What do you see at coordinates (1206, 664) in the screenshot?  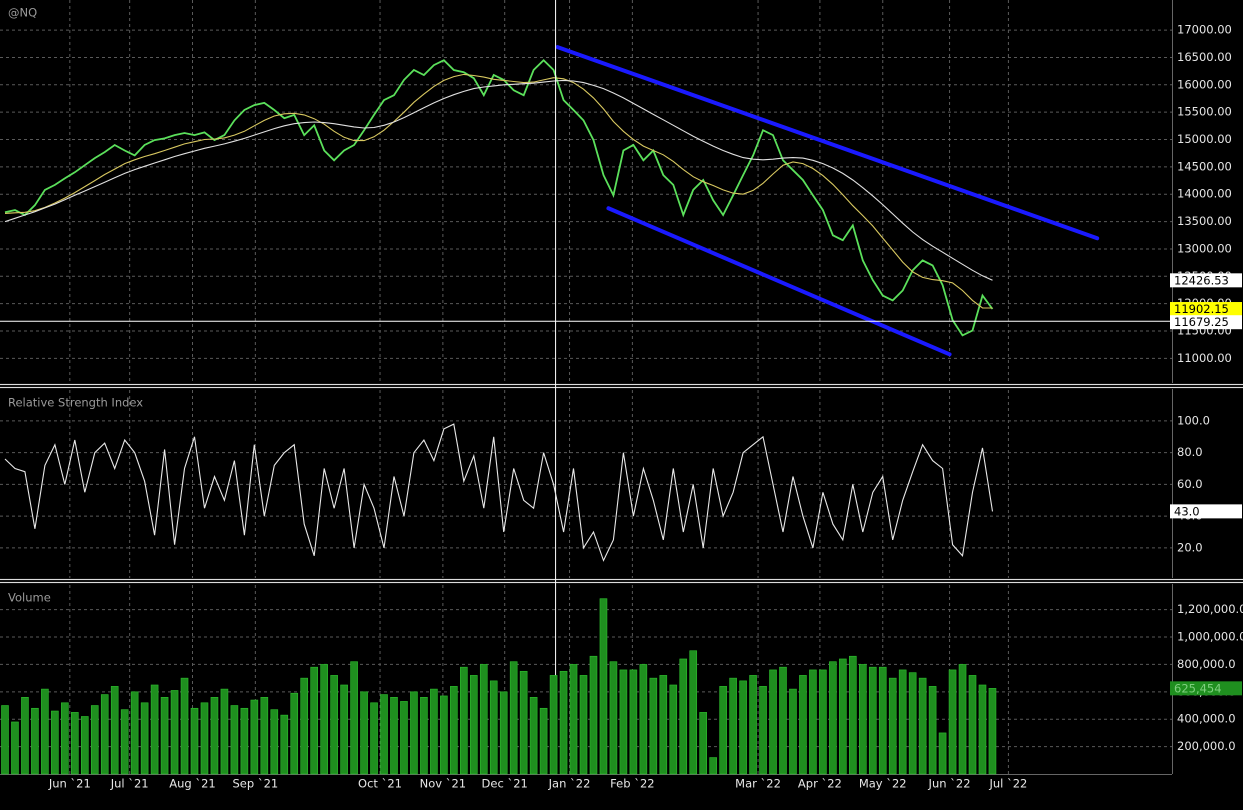 I see `y-tick-label: 800,000.0` at bounding box center [1206, 664].